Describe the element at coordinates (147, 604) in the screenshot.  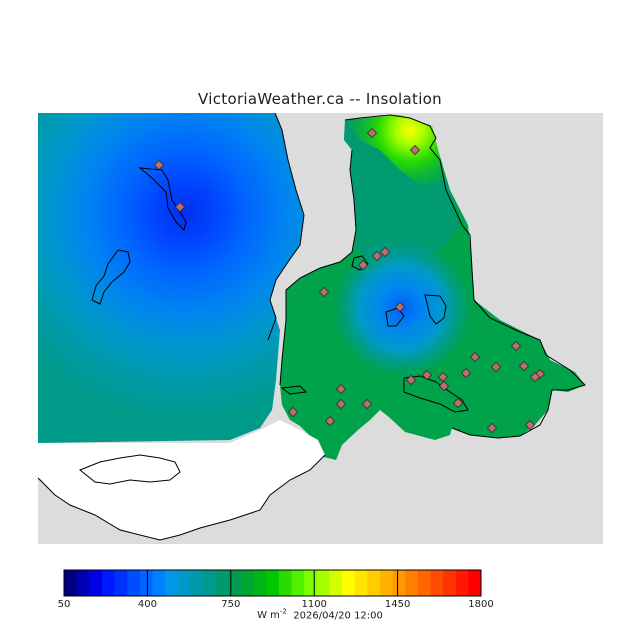
I see `colorbar-tick-400: 400` at that location.